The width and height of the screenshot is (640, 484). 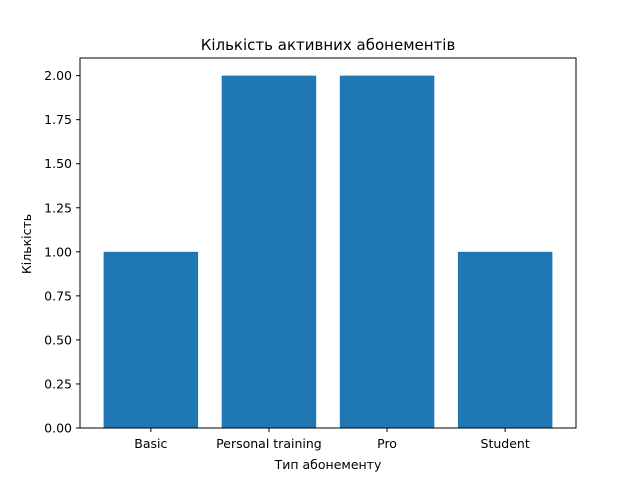 What do you see at coordinates (328, 464) in the screenshot?
I see `x-axis-label: Тип абонементу` at bounding box center [328, 464].